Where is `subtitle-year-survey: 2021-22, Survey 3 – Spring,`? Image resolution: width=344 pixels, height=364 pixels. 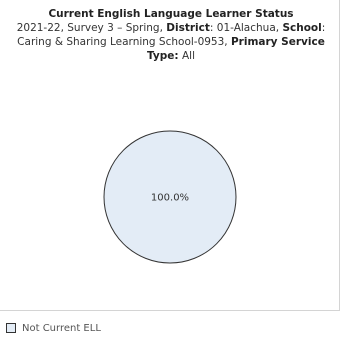
subtitle-year-survey: 2021-22, Survey 3 – Spring, is located at coordinates (89, 28).